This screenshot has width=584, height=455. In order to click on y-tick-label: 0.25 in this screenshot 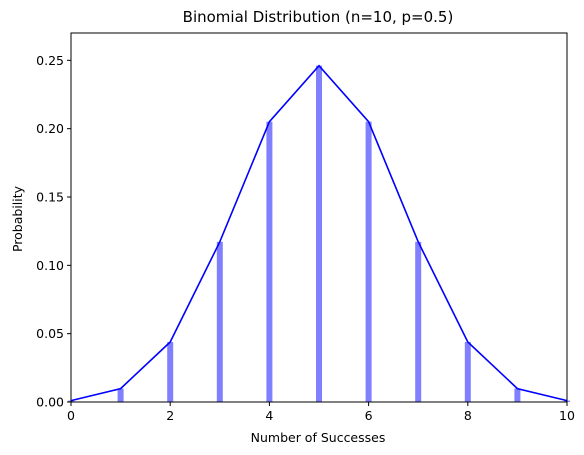, I will do `click(50, 60)`.